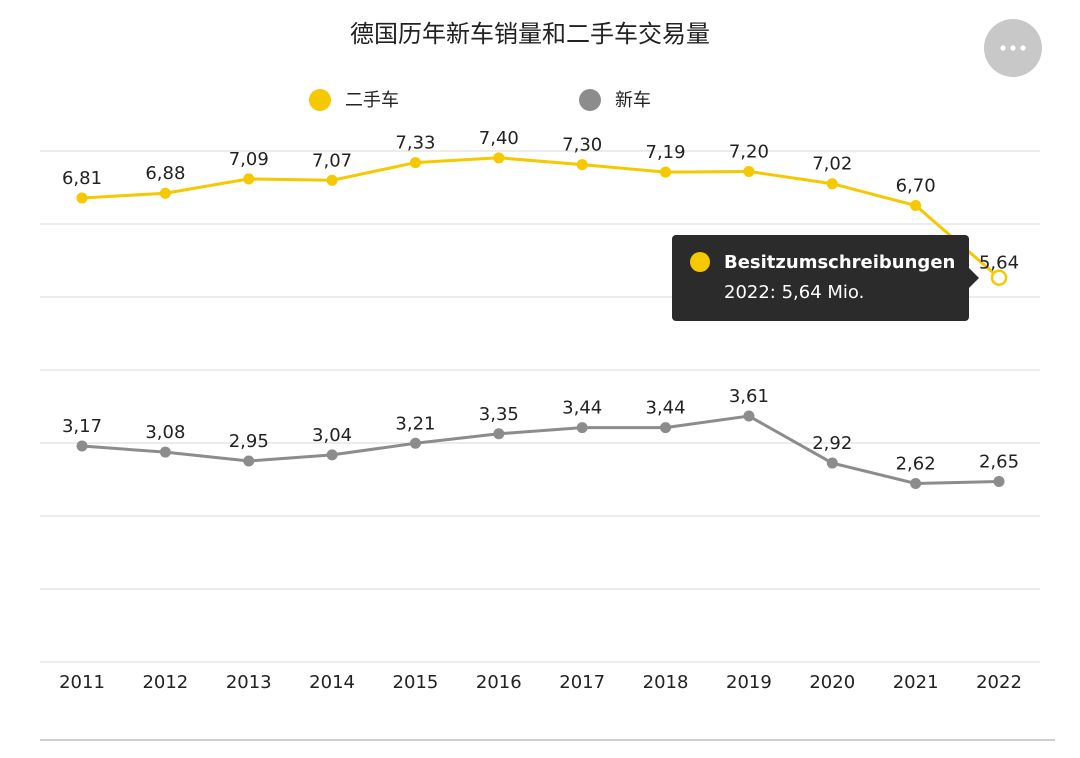 The width and height of the screenshot is (1080, 758). What do you see at coordinates (999, 263) in the screenshot?
I see `data-label: 5,64` at bounding box center [999, 263].